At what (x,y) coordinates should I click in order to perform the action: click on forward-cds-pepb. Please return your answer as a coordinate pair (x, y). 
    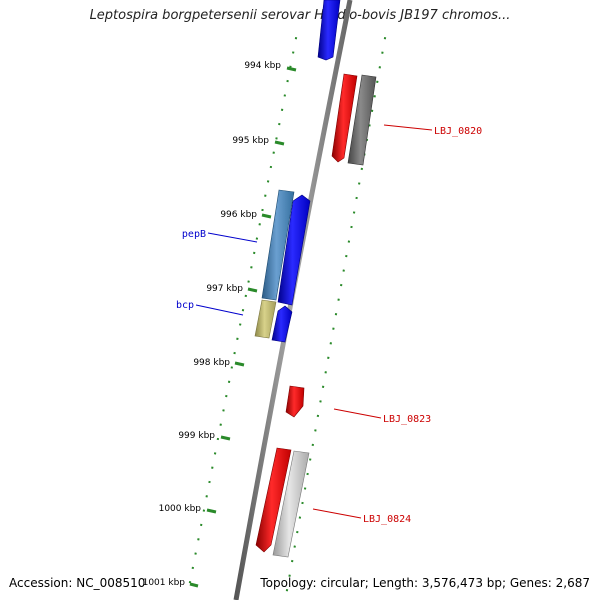
    Looking at the image, I should click on (294, 250).